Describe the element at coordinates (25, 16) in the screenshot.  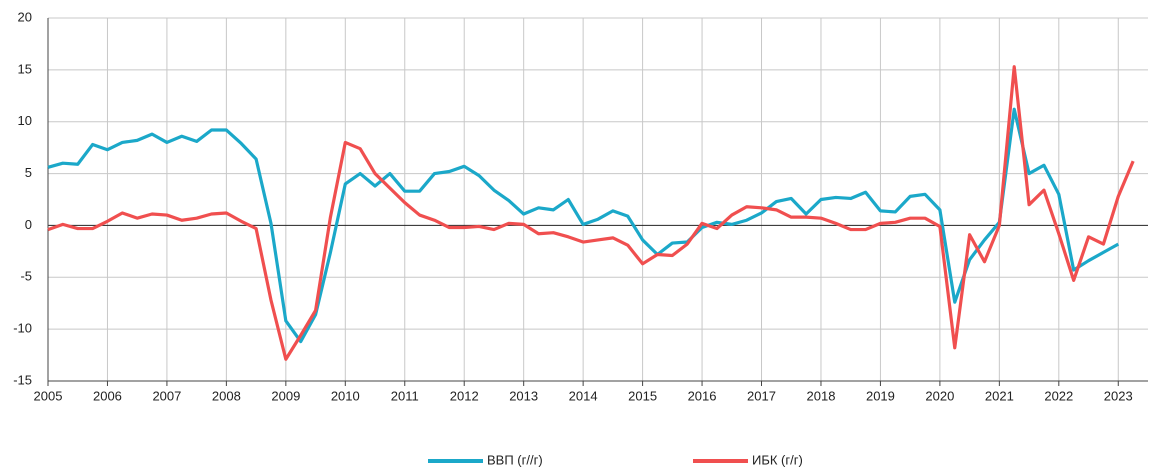
I see `y-tick-label: 20` at that location.